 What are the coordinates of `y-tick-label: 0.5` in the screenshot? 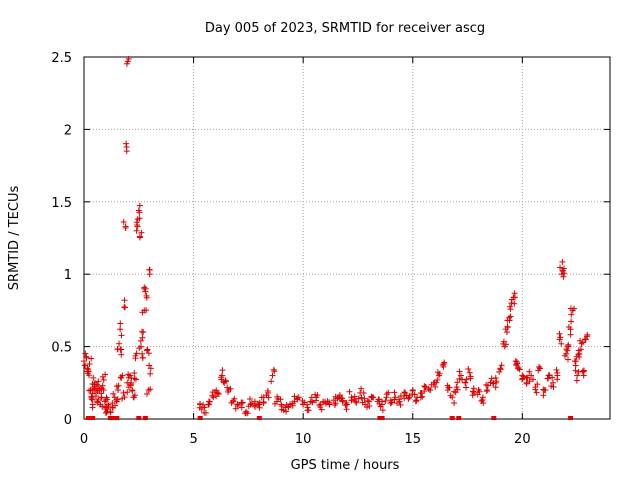 It's located at (61, 348).